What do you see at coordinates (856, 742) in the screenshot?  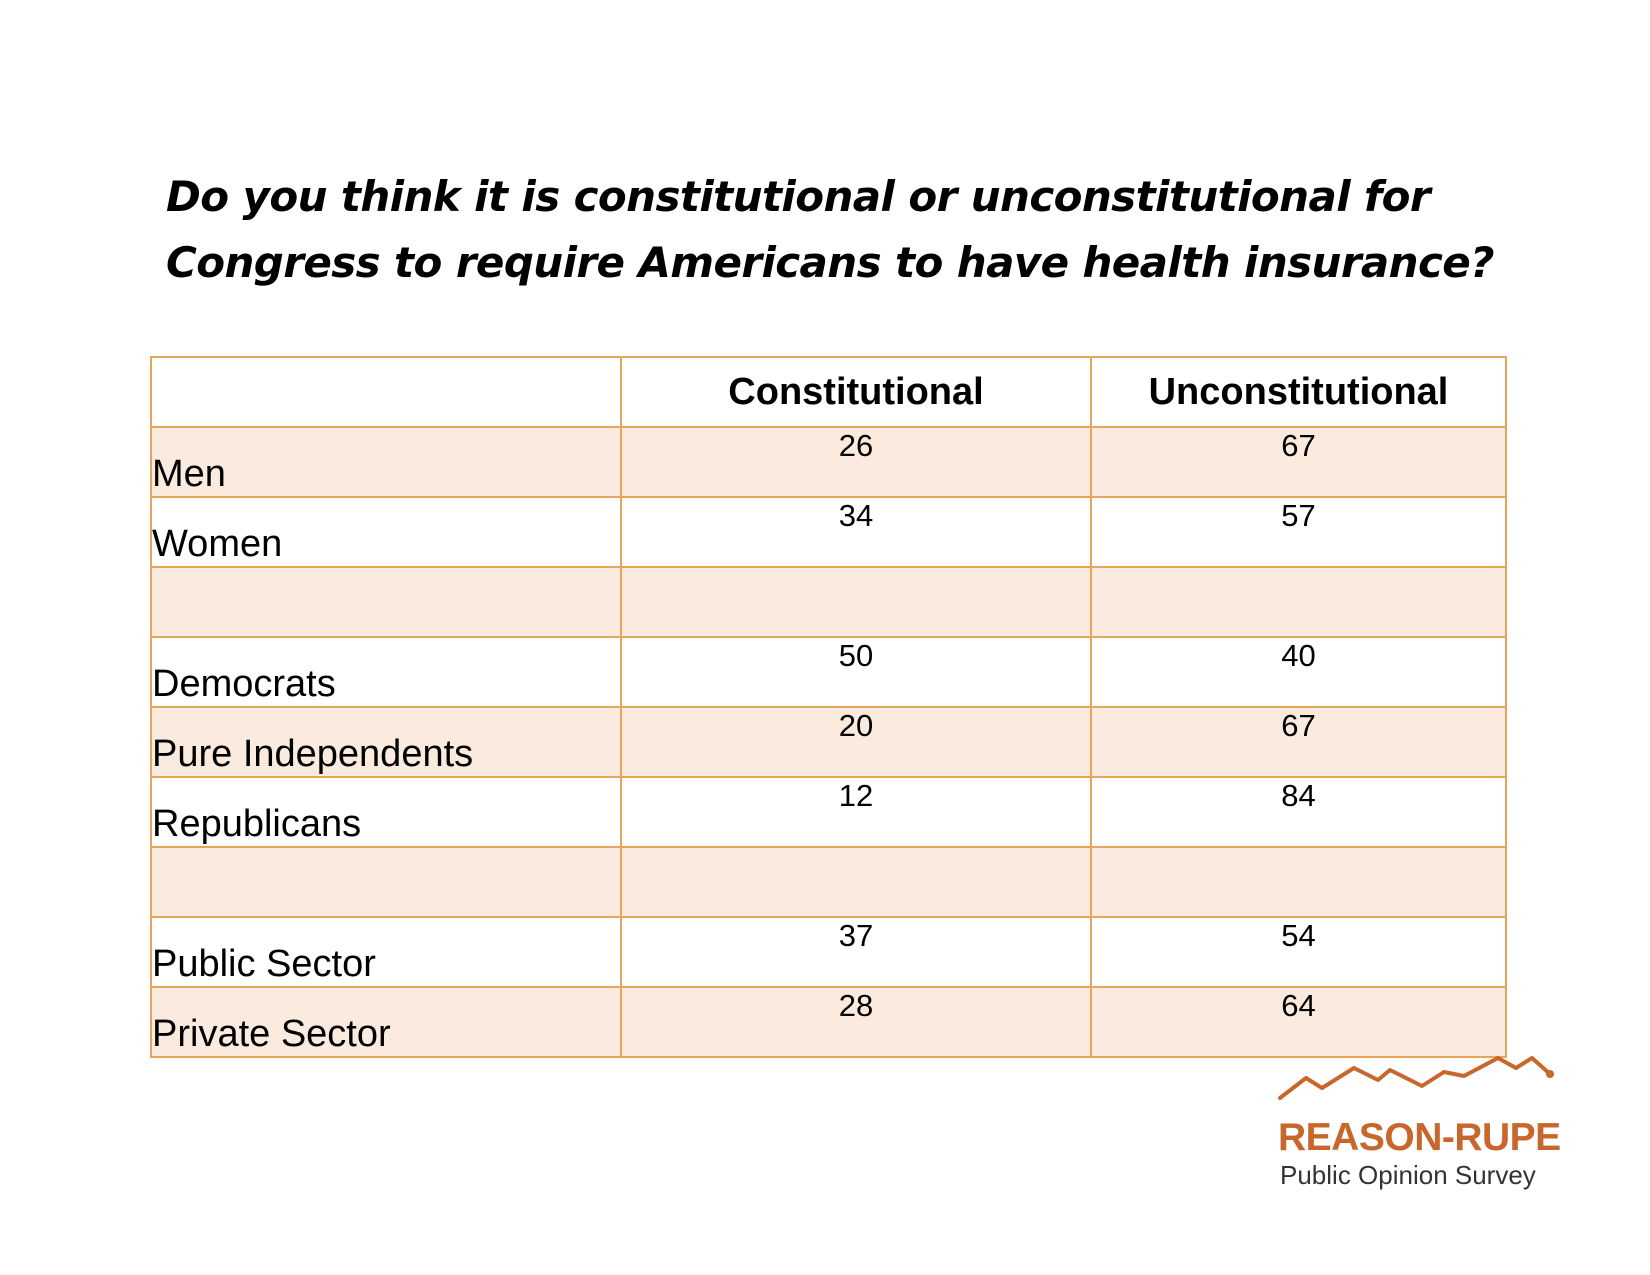 I see `constitutional-value: 20` at bounding box center [856, 742].